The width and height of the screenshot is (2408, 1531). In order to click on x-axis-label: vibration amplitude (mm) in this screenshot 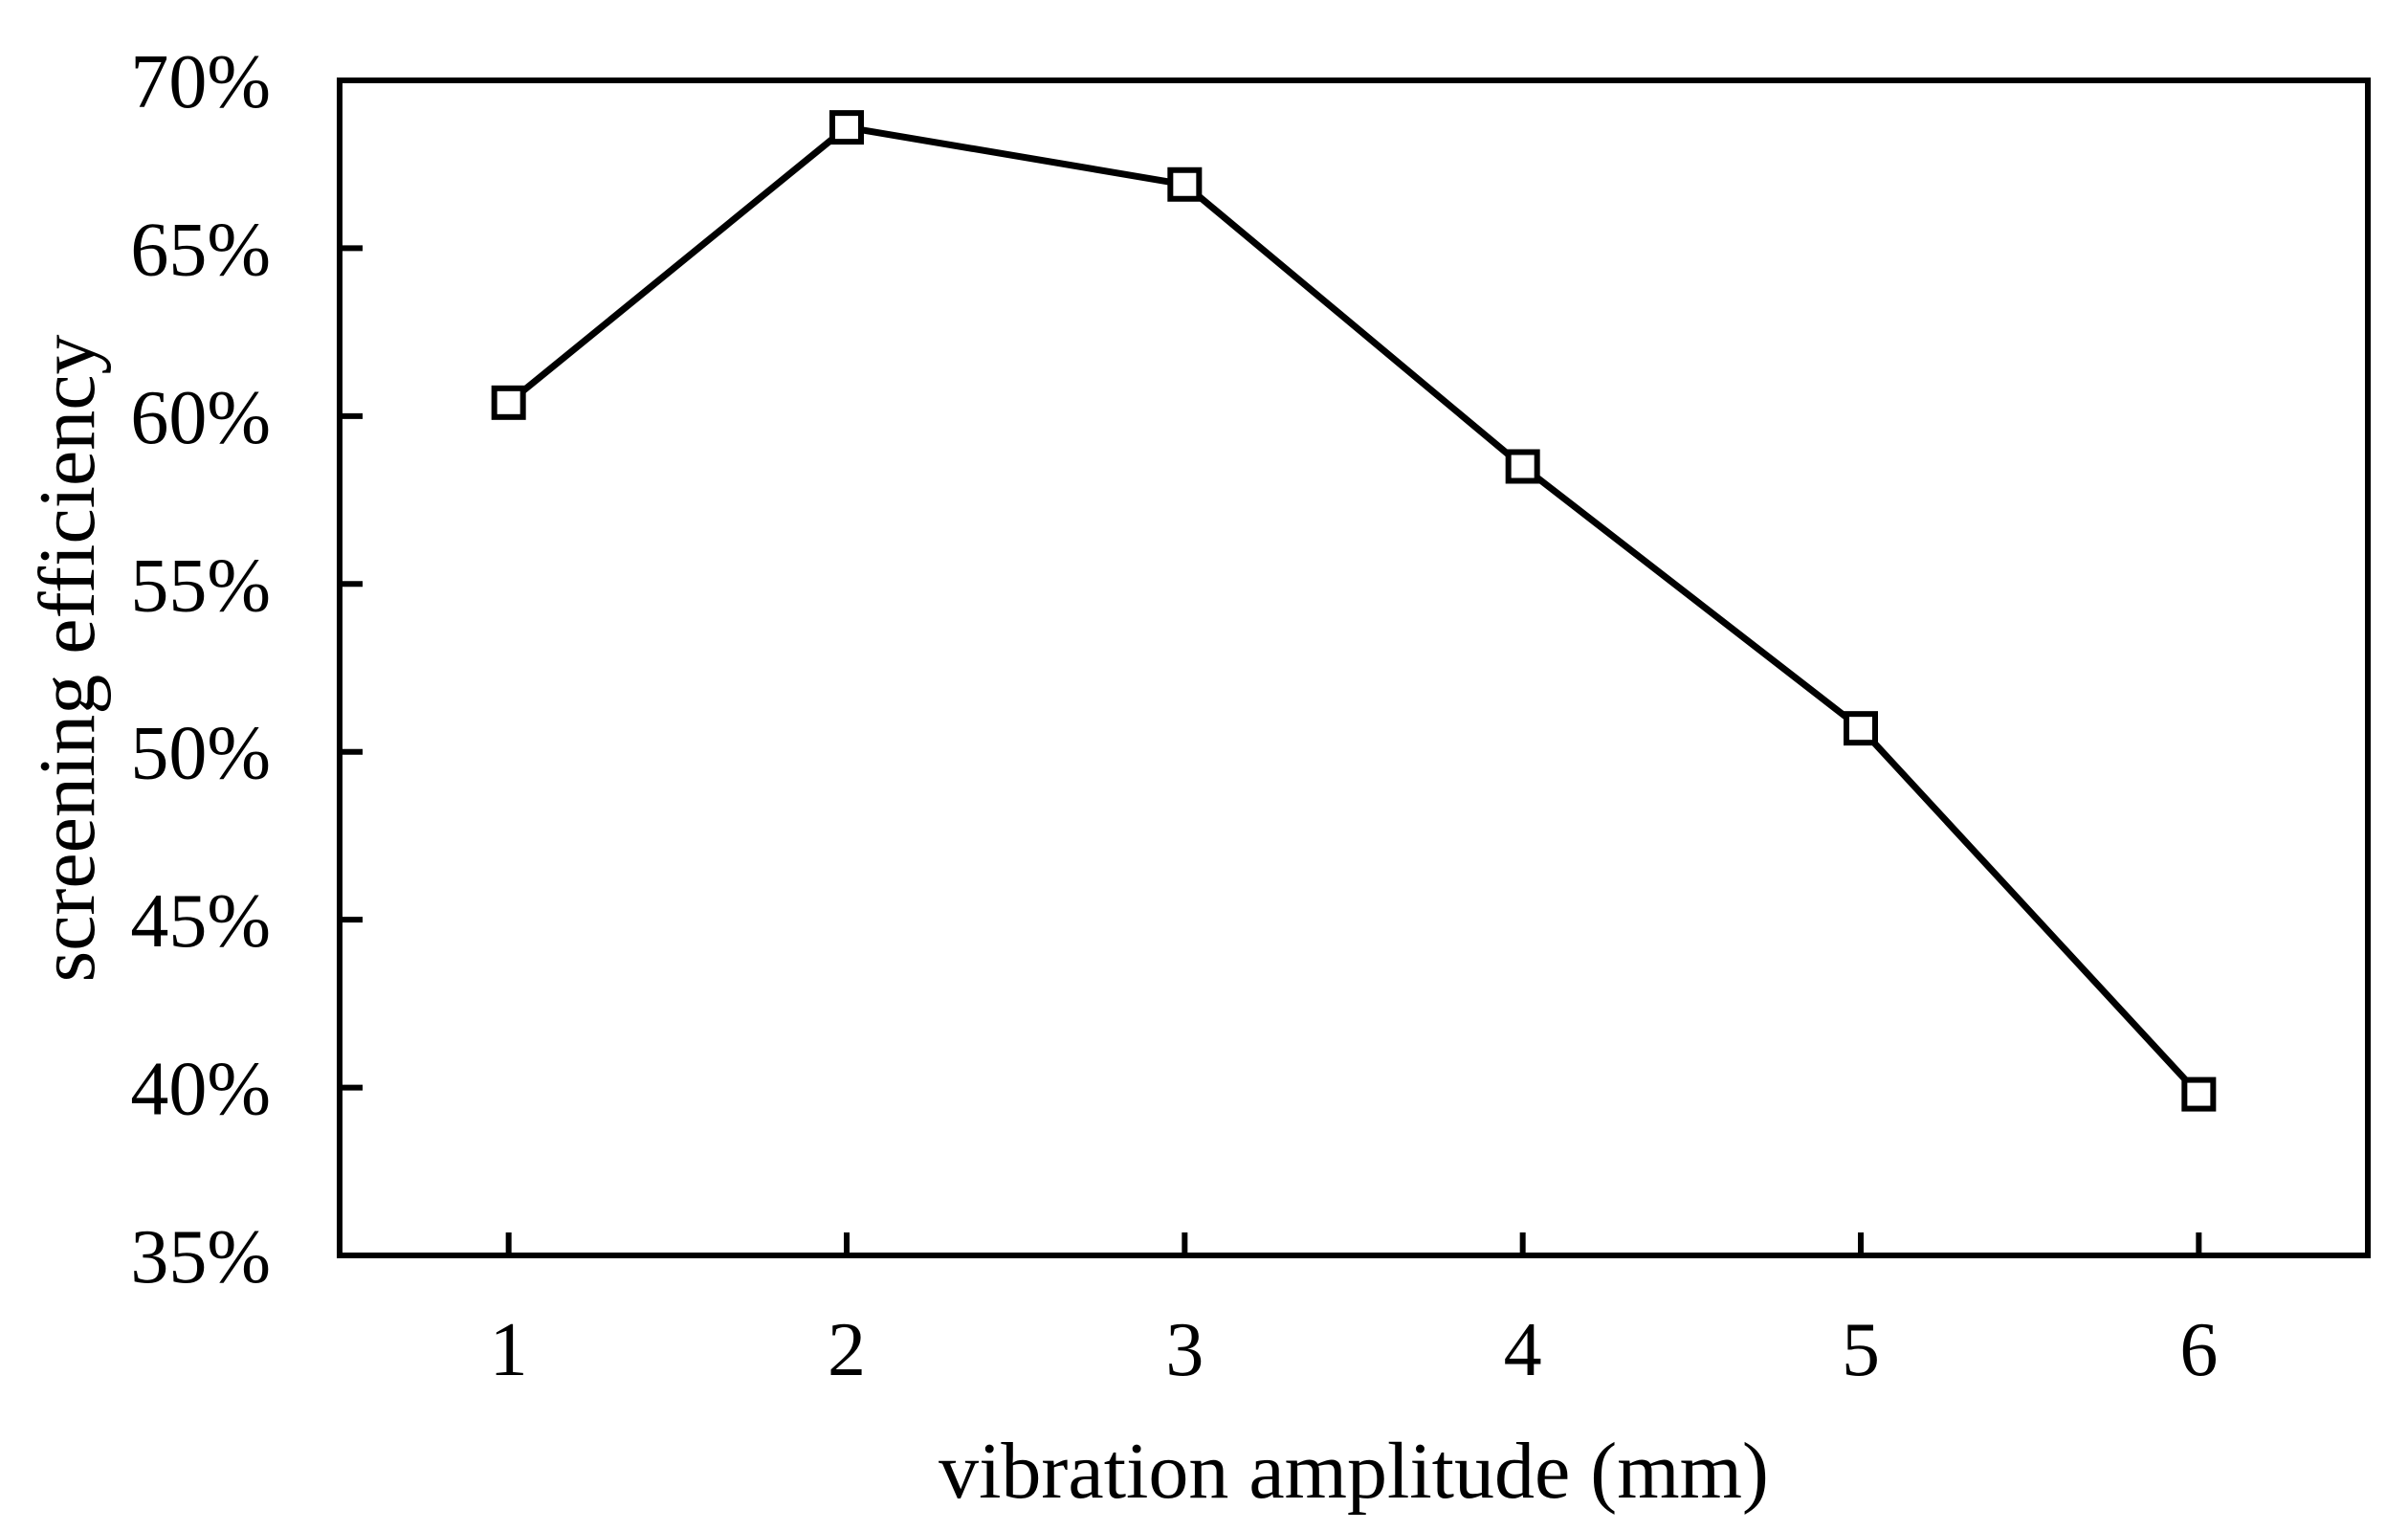, I will do `click(1354, 1471)`.